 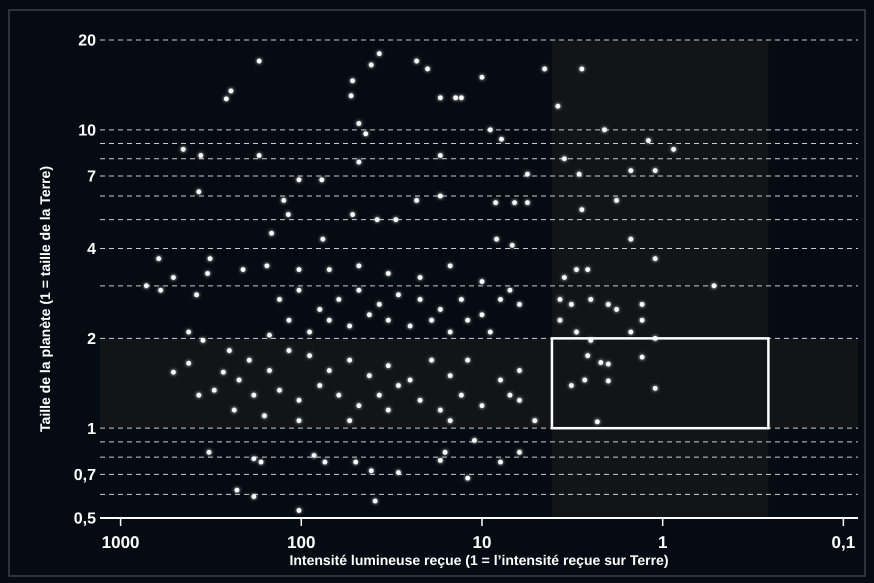 I want to click on y-tick-label: 7, so click(x=91, y=177).